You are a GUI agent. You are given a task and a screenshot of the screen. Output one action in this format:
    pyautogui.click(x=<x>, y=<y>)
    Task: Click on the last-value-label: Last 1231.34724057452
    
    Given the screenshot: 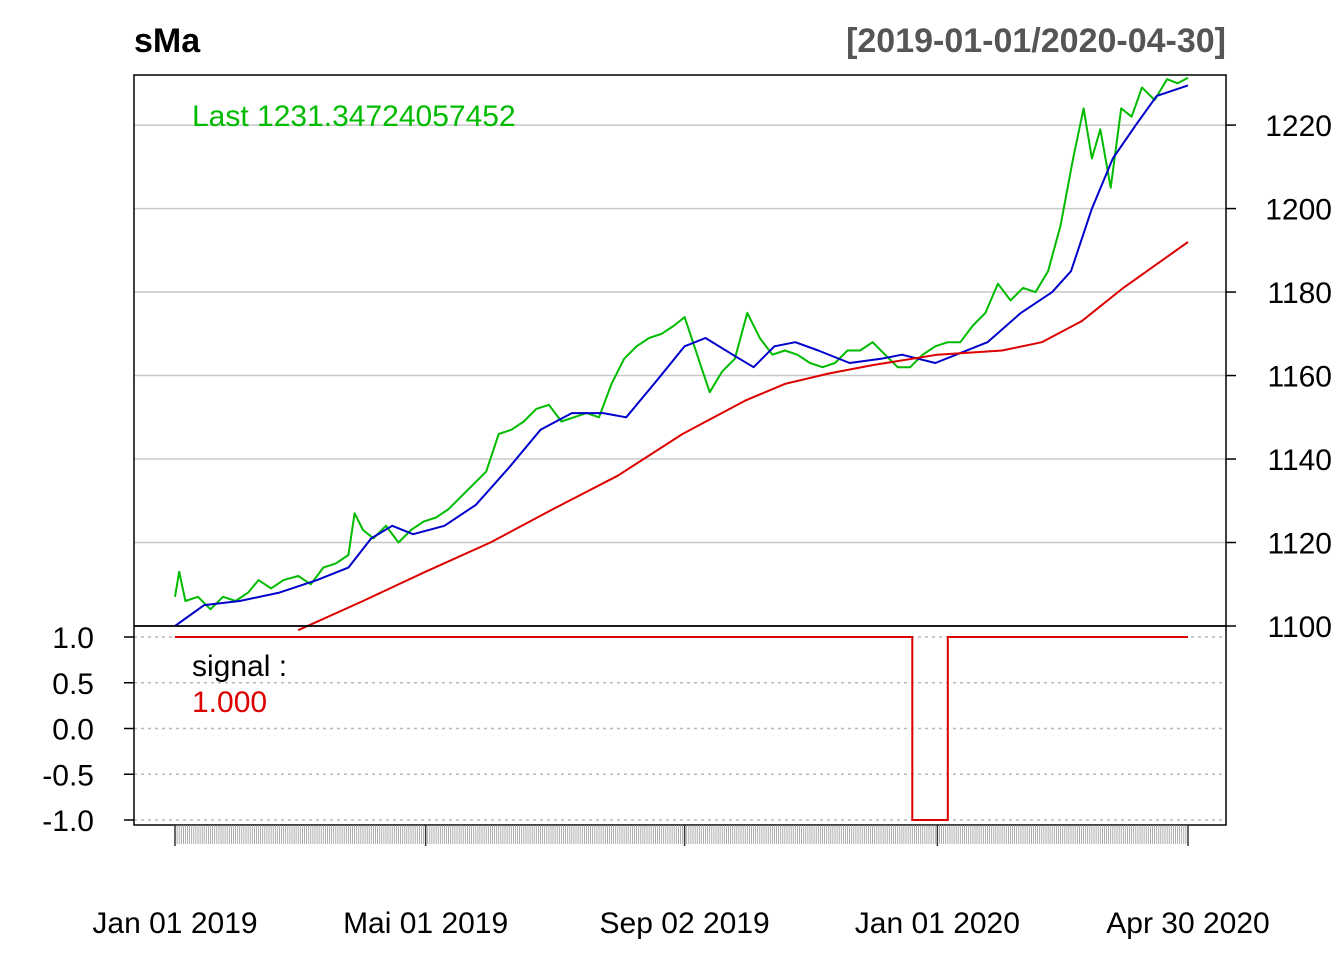 What is the action you would take?
    pyautogui.click(x=354, y=116)
    